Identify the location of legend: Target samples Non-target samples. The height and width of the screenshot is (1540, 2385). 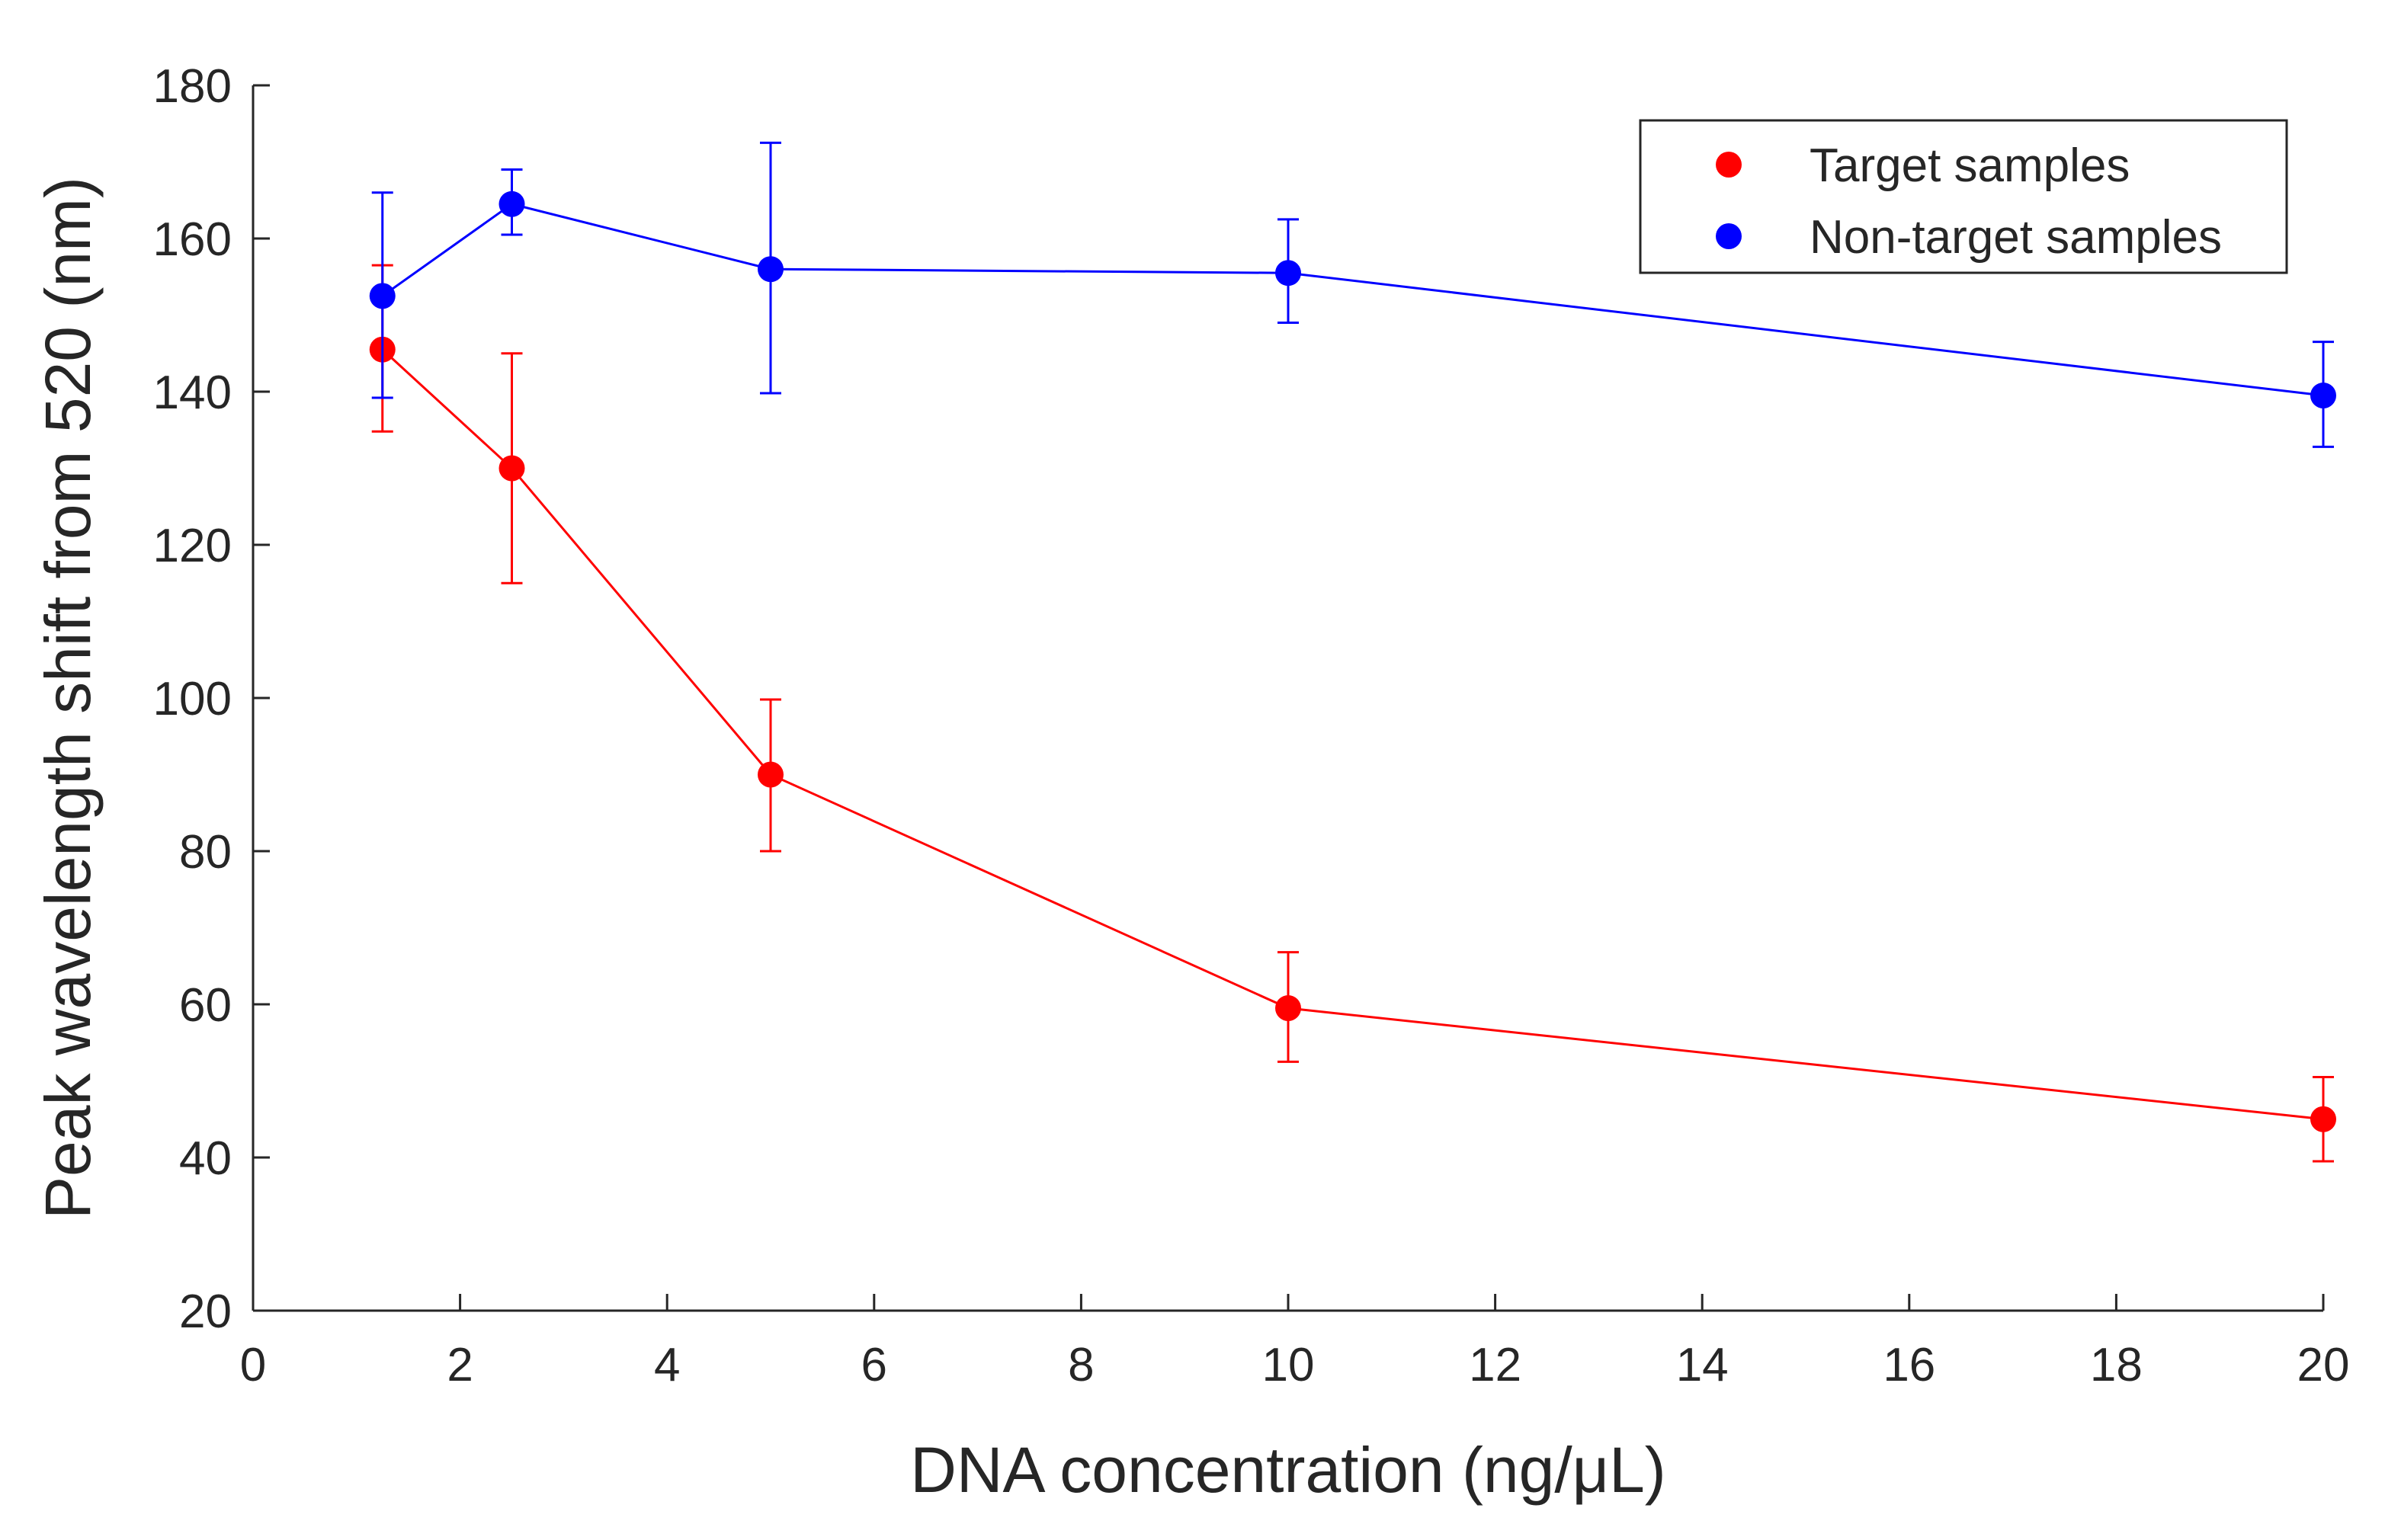
(1963, 196).